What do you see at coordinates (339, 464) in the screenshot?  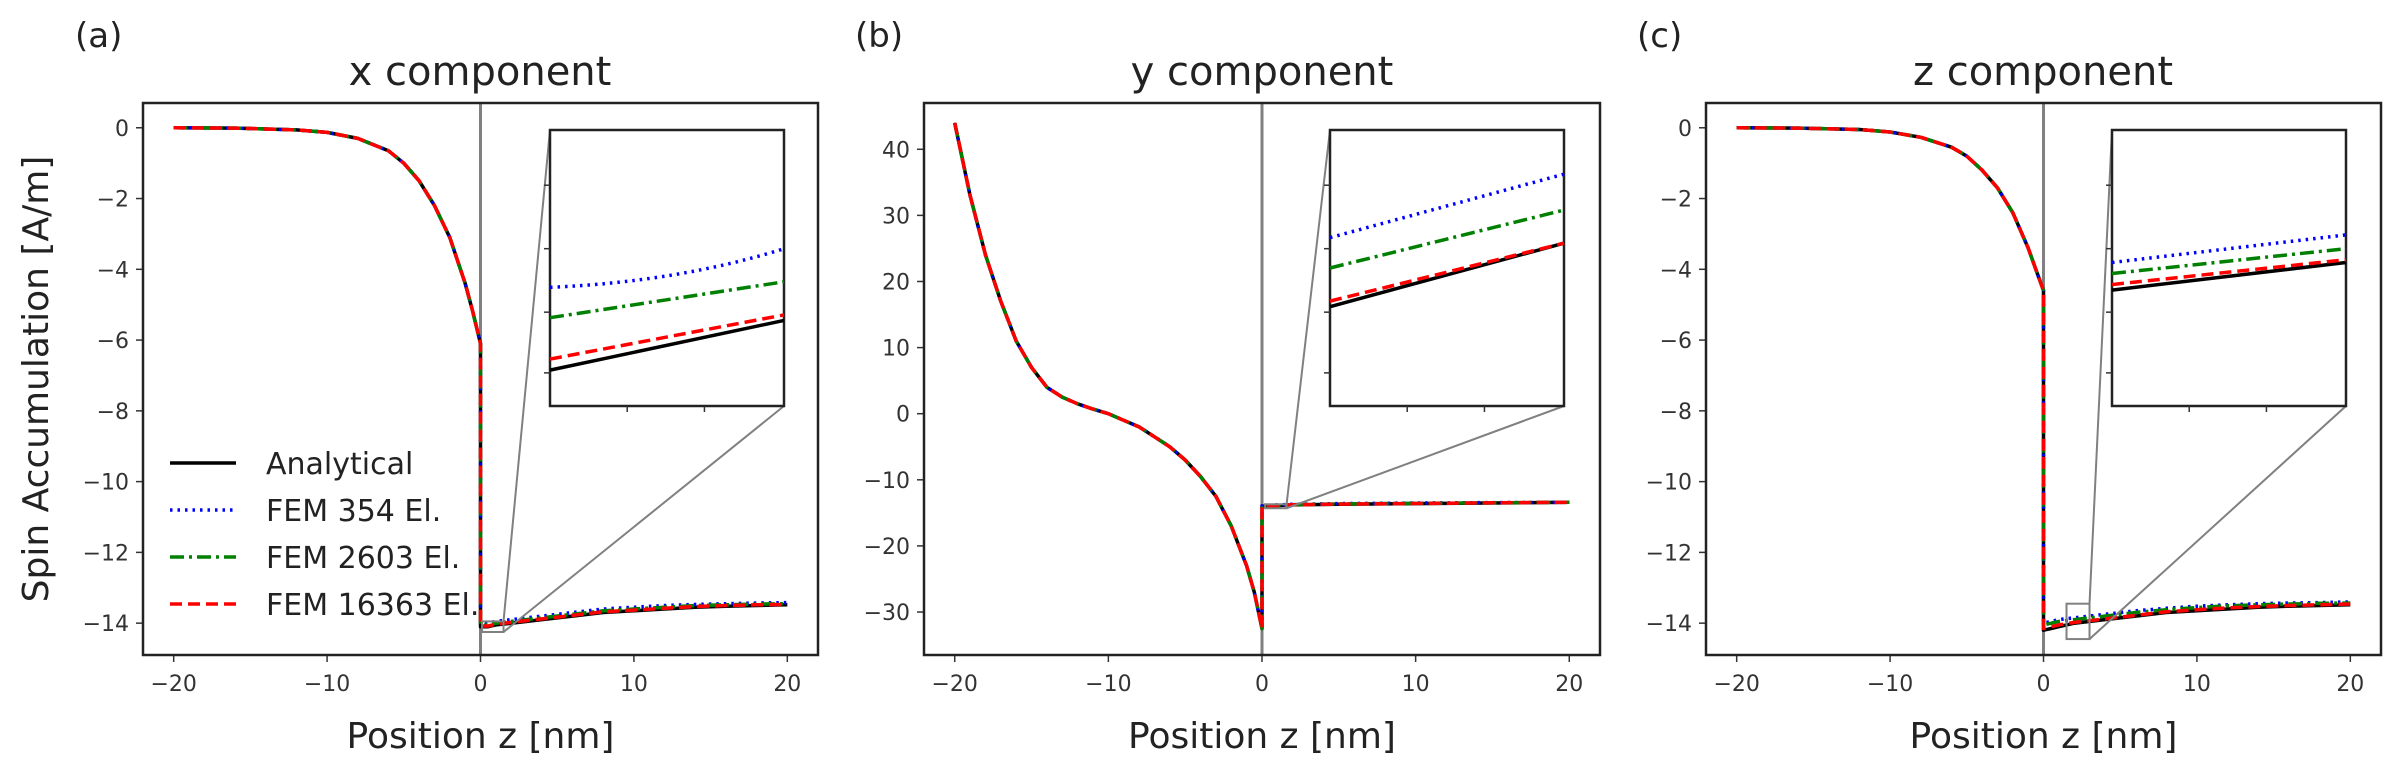 I see `legend-label: Analytical` at bounding box center [339, 464].